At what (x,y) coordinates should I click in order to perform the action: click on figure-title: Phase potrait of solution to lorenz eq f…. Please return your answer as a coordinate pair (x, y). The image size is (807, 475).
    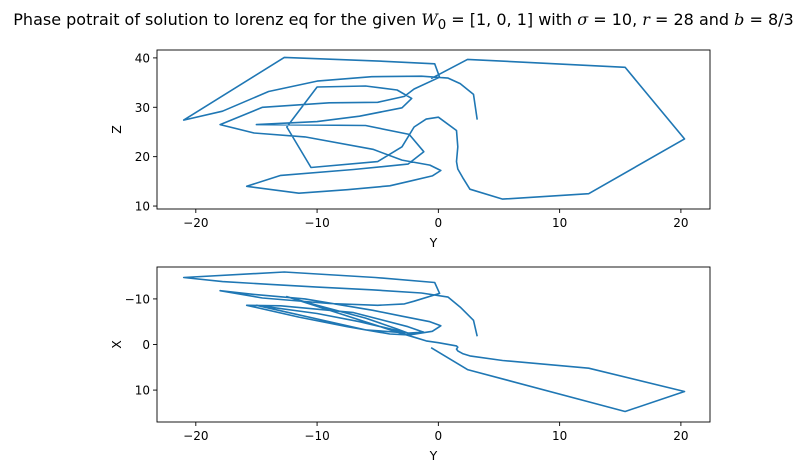
    Looking at the image, I should click on (403, 22).